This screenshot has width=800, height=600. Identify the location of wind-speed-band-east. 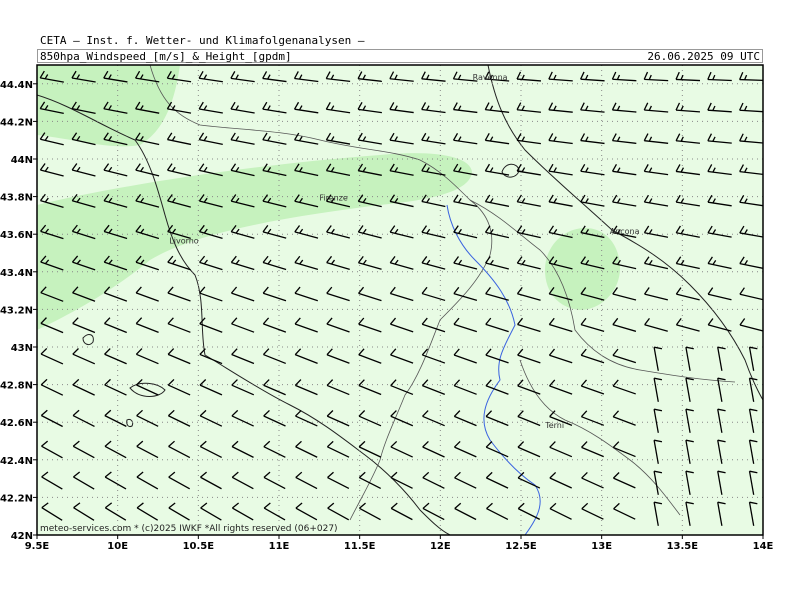
(582, 269).